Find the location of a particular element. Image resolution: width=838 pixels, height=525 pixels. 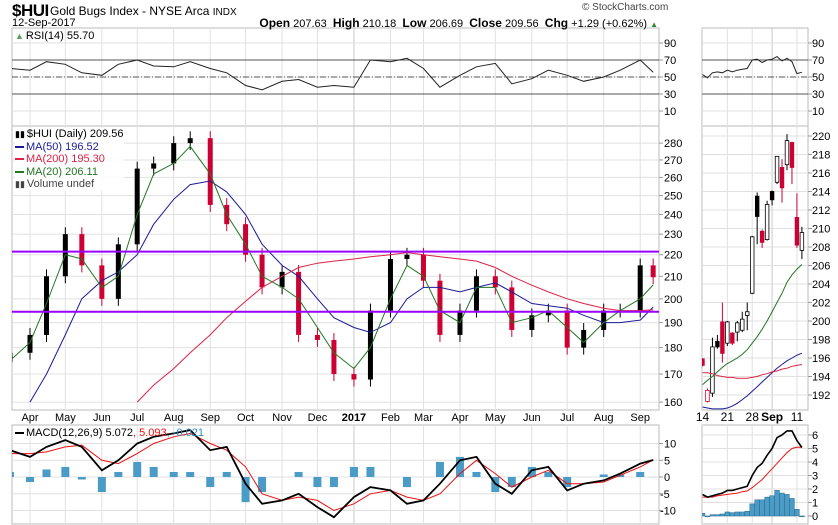

legend-ma200: MA(200) 195.30 is located at coordinates (69, 159).